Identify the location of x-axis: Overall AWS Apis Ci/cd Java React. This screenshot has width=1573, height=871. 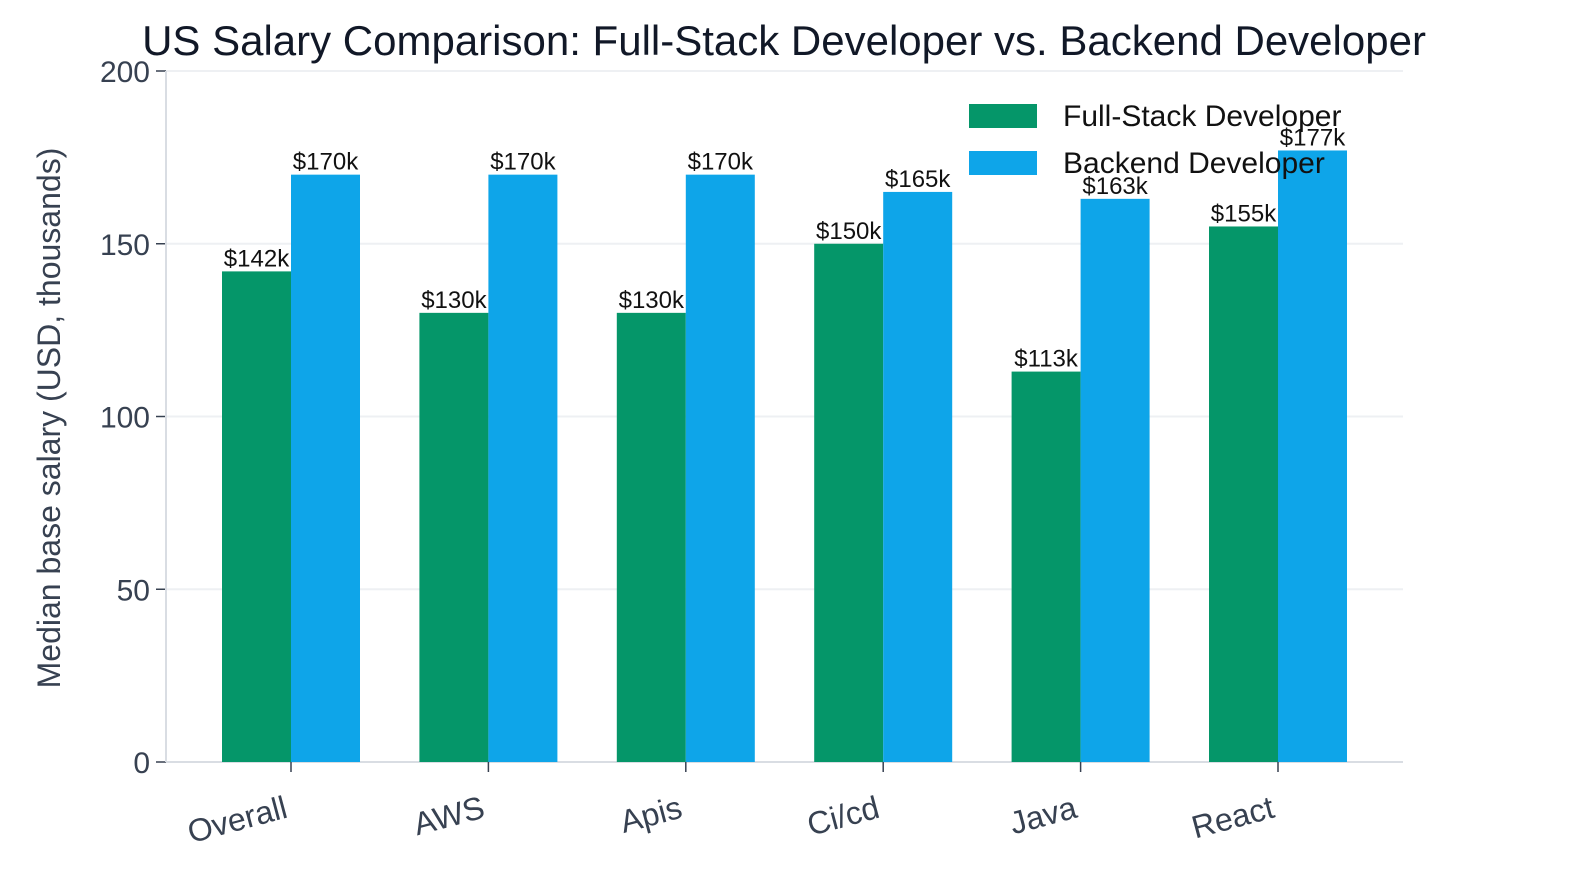
(784, 805).